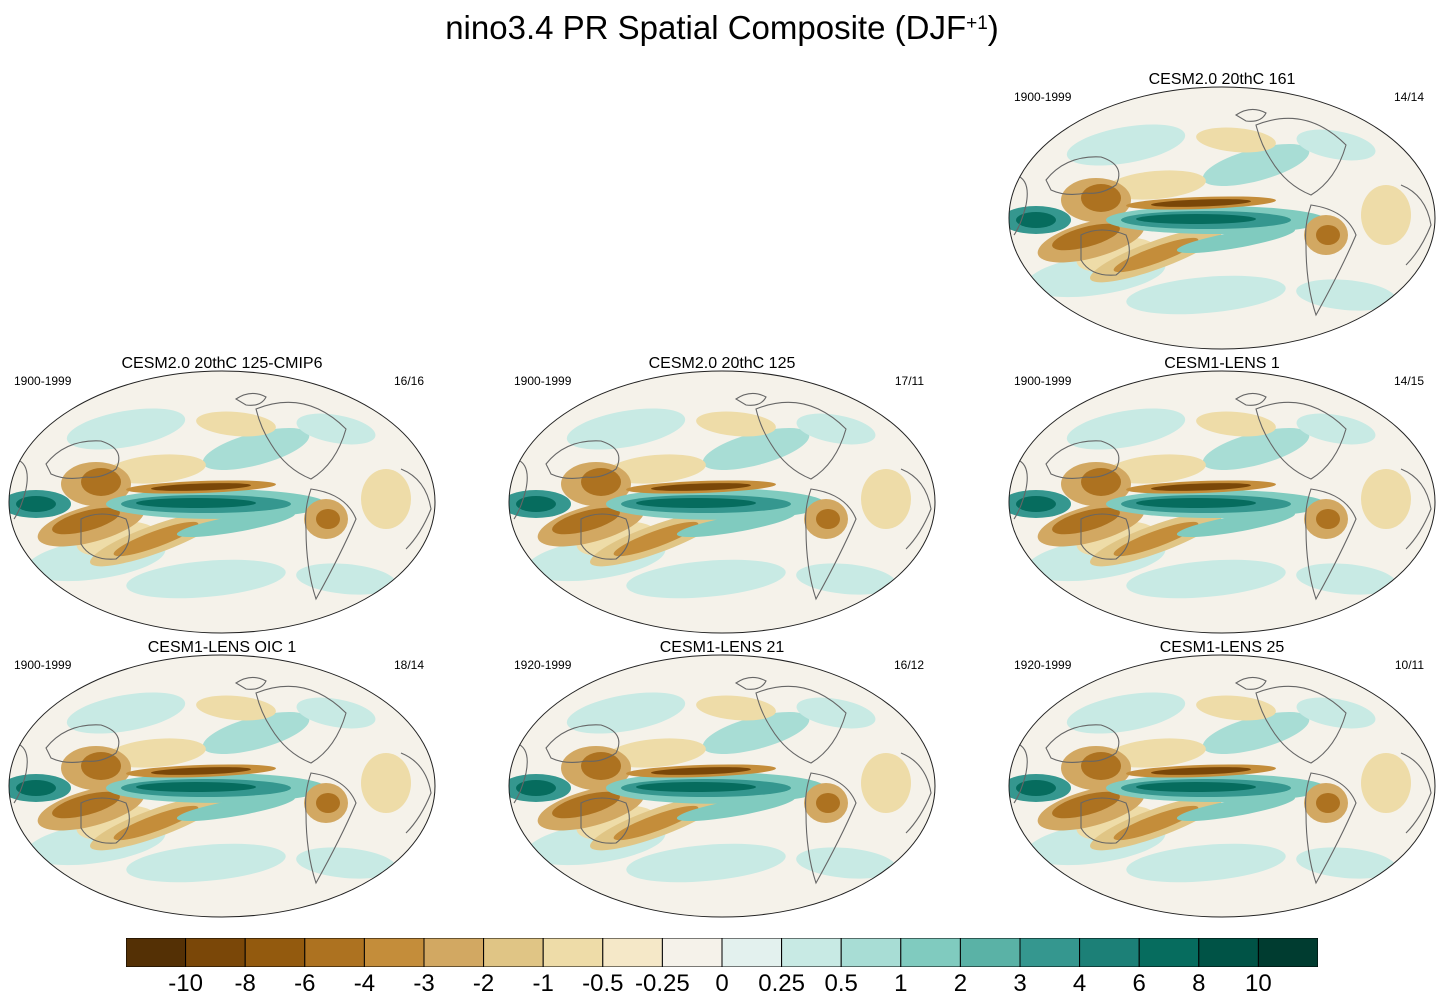 The height and width of the screenshot is (1003, 1444). I want to click on map-panel-cesm1-lens-25: CESM1-LENS 25 1920-1999 10/11, so click(1222, 780).